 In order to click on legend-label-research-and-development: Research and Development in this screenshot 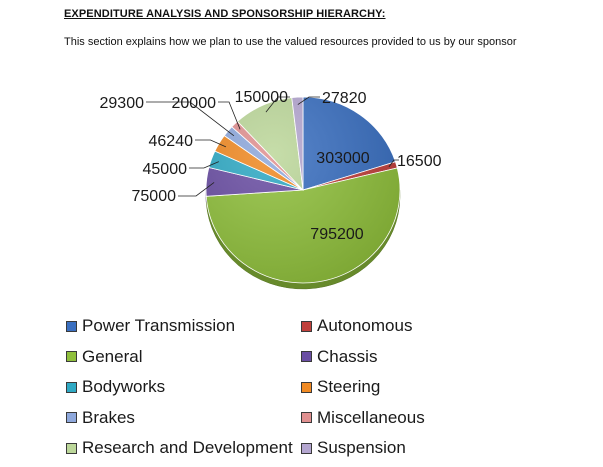, I will do `click(187, 447)`.